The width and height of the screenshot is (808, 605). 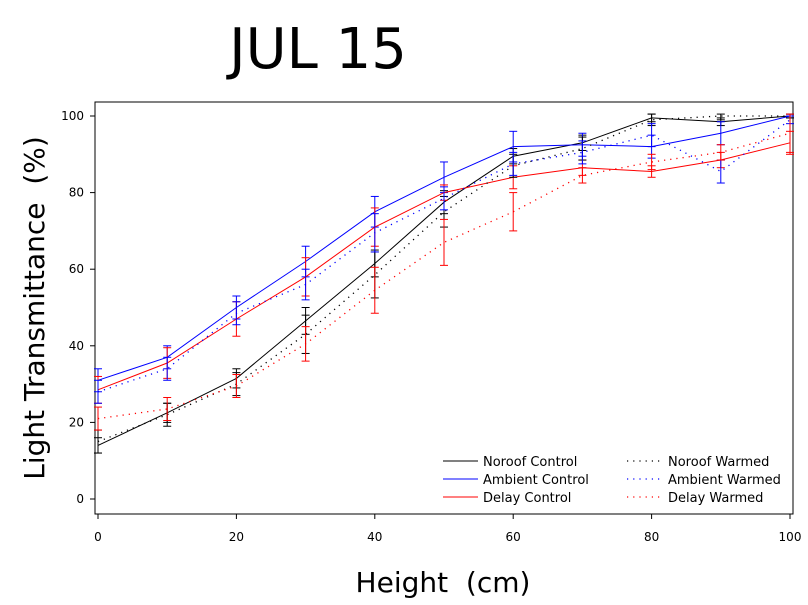 I want to click on legend-item: Ambient Warmed, so click(x=704, y=480).